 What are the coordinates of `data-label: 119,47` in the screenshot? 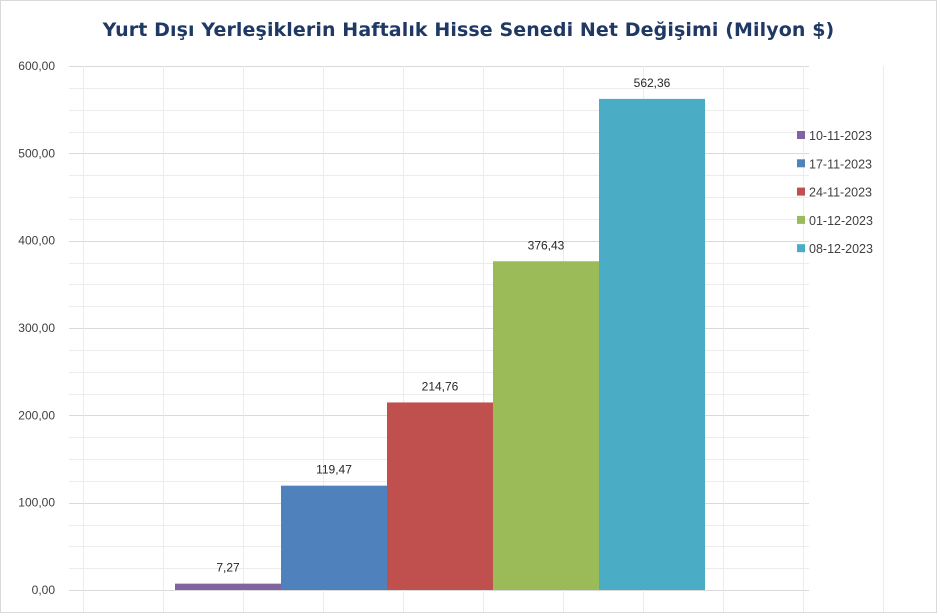 It's located at (334, 470).